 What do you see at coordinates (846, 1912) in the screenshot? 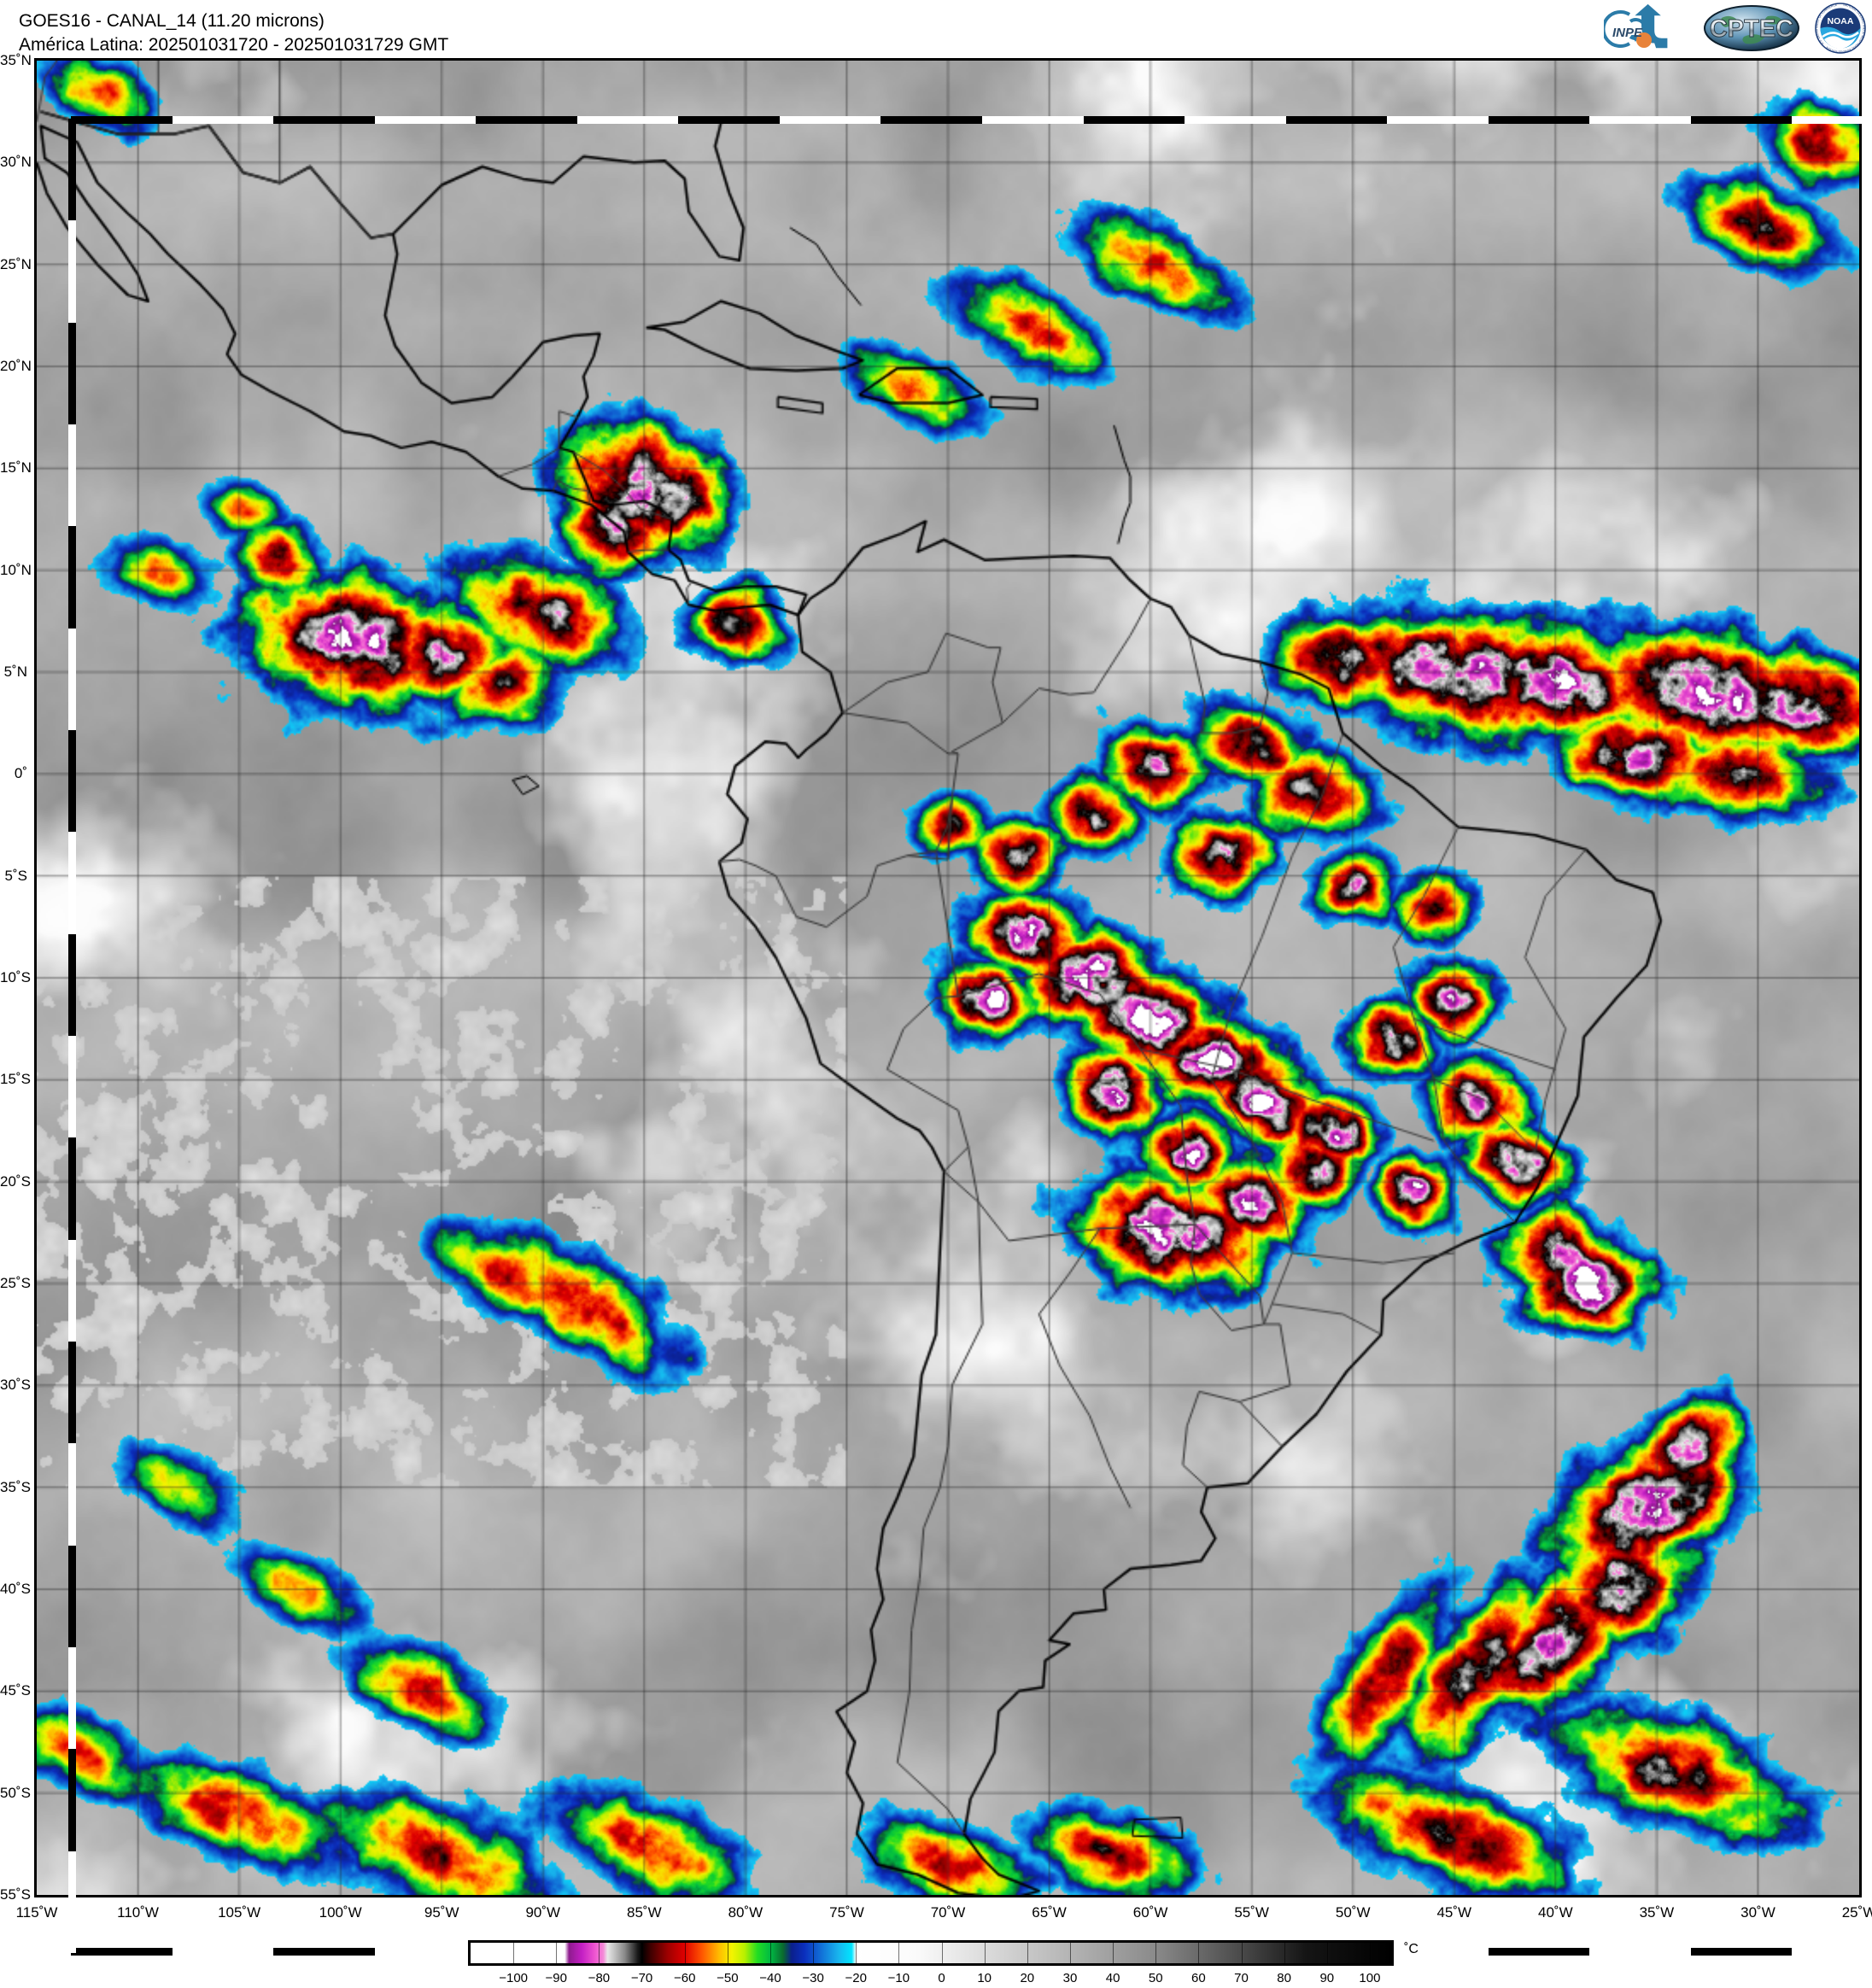
I see `lon-tick-label: 75˚W` at bounding box center [846, 1912].